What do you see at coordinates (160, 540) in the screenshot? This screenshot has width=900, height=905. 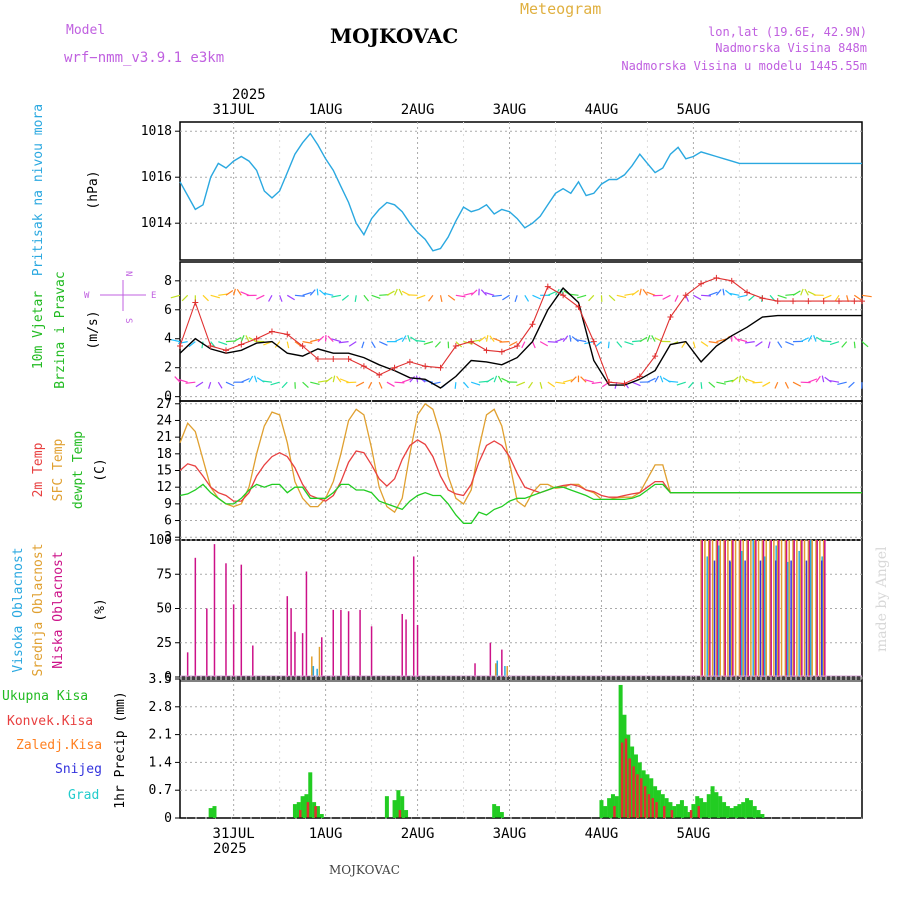 I see `cloud-ytick-label: 100` at bounding box center [160, 540].